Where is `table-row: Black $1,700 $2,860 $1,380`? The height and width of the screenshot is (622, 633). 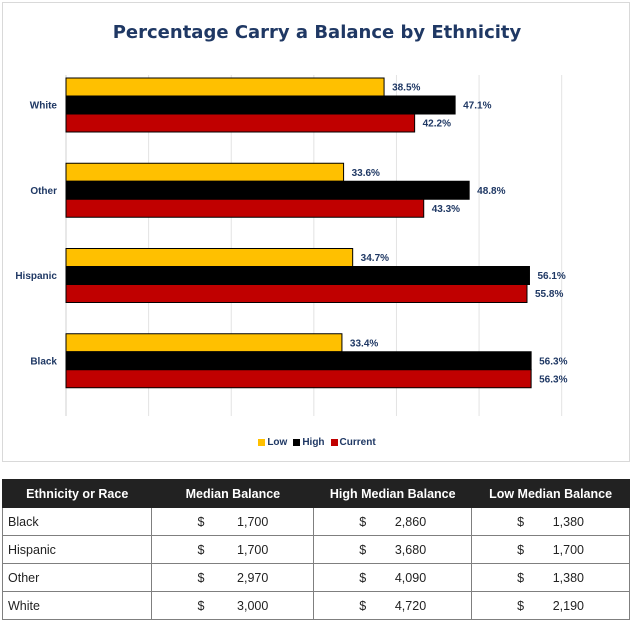 table-row: Black $1,700 $2,860 $1,380 is located at coordinates (315, 521).